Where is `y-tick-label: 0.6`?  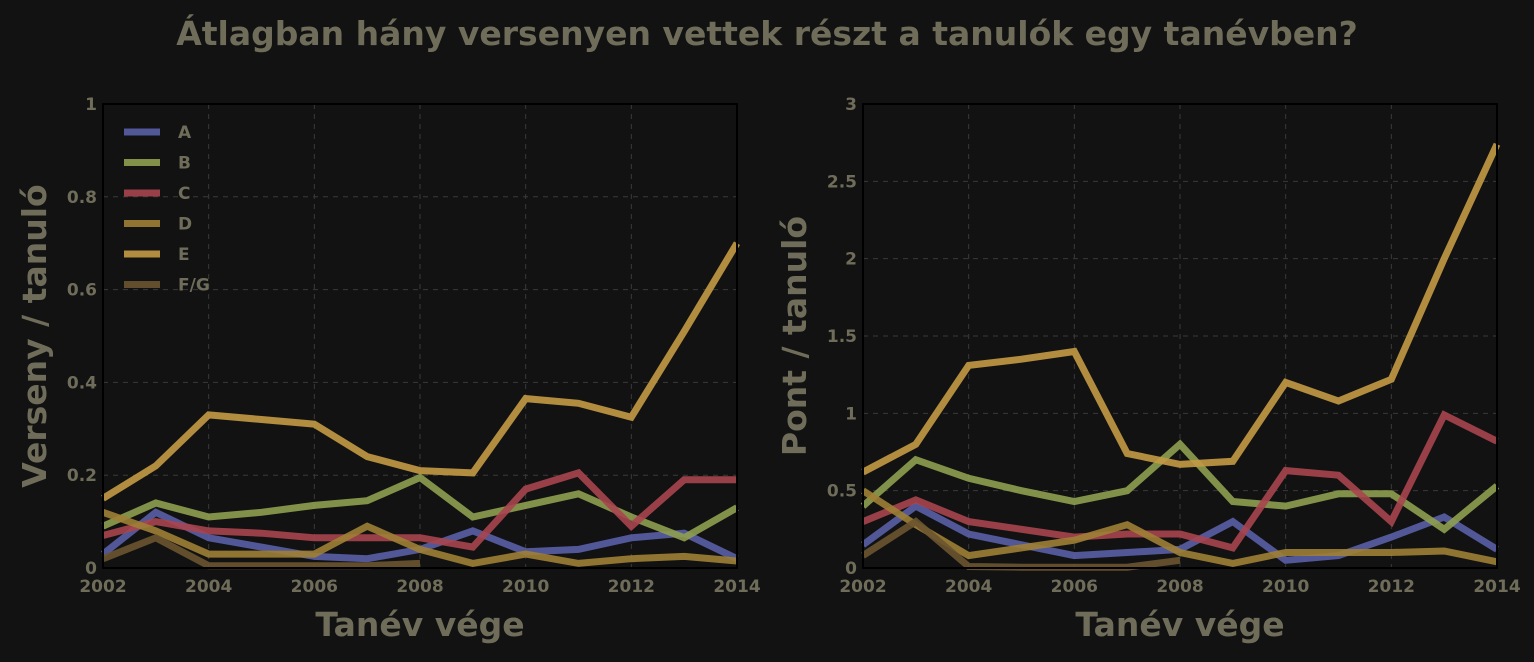
y-tick-label: 0.6 is located at coordinates (82, 291).